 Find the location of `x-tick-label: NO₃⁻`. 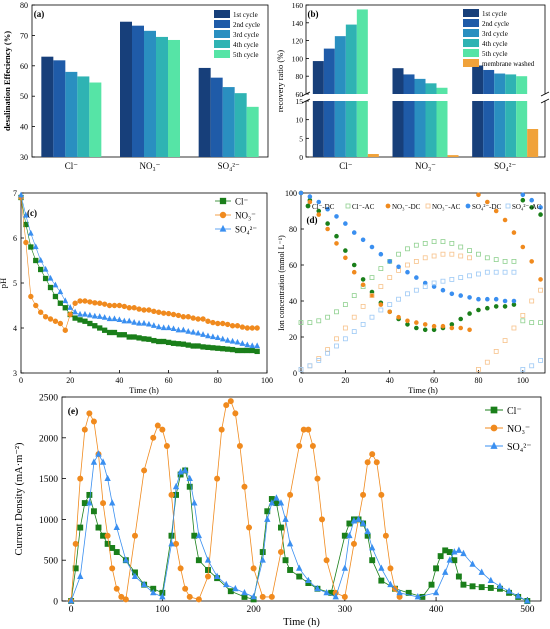

x-tick-label: NO₃⁻ is located at coordinates (425, 166).